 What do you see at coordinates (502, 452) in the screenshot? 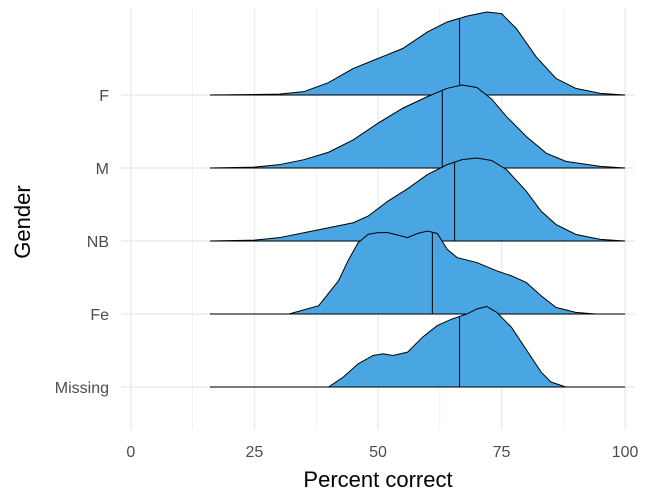
I see `x-tick-label: 75` at bounding box center [502, 452].